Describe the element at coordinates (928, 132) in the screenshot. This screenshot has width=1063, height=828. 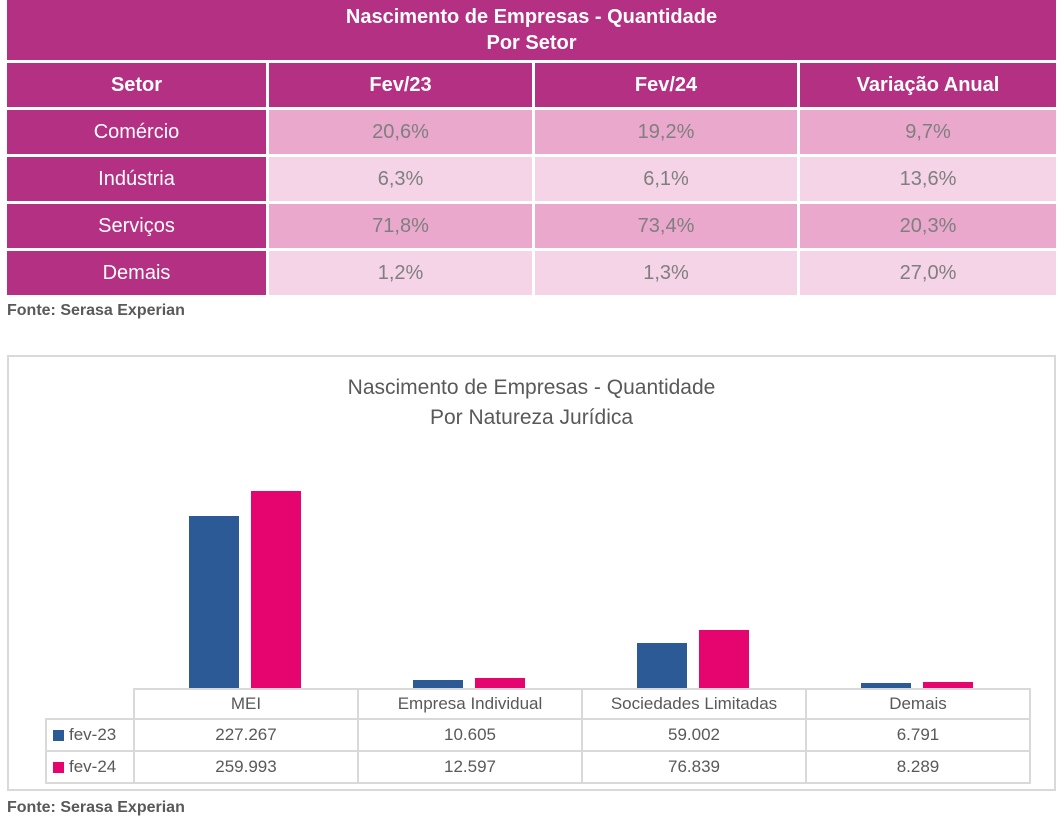
I see `cell-comercio-variacao: 9,7%` at that location.